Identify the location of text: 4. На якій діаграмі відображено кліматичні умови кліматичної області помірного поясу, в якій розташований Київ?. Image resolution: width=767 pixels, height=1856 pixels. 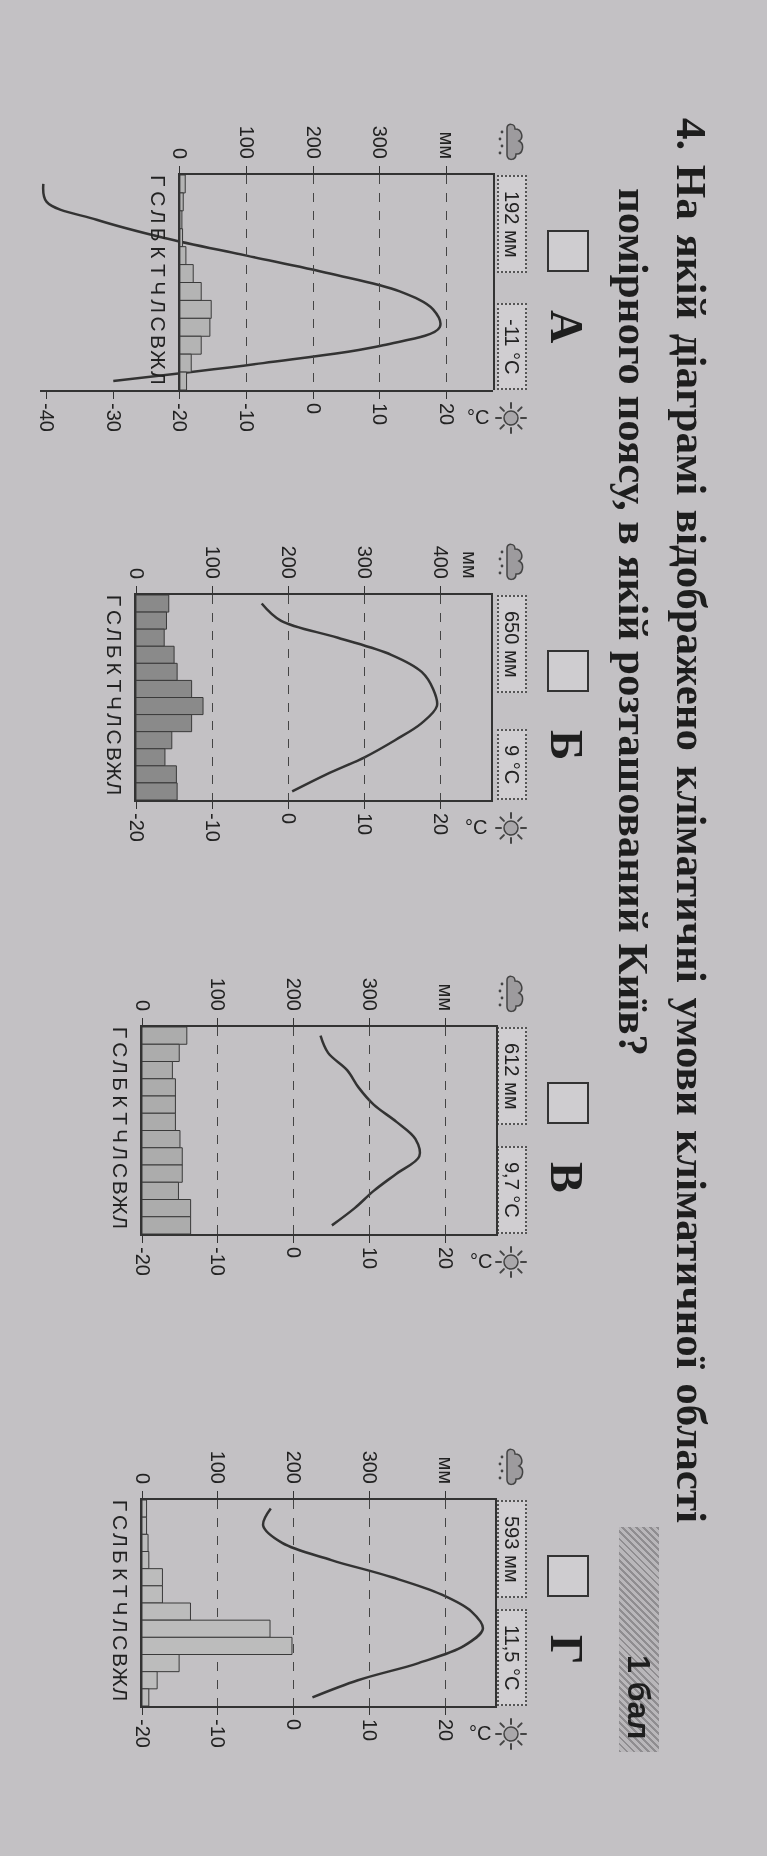
(662, 820).